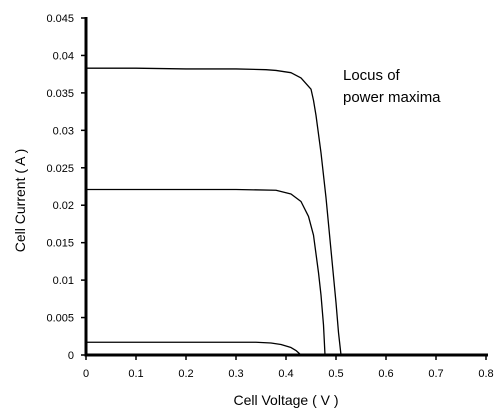  What do you see at coordinates (71, 356) in the screenshot?
I see `y-tick-label: 0` at bounding box center [71, 356].